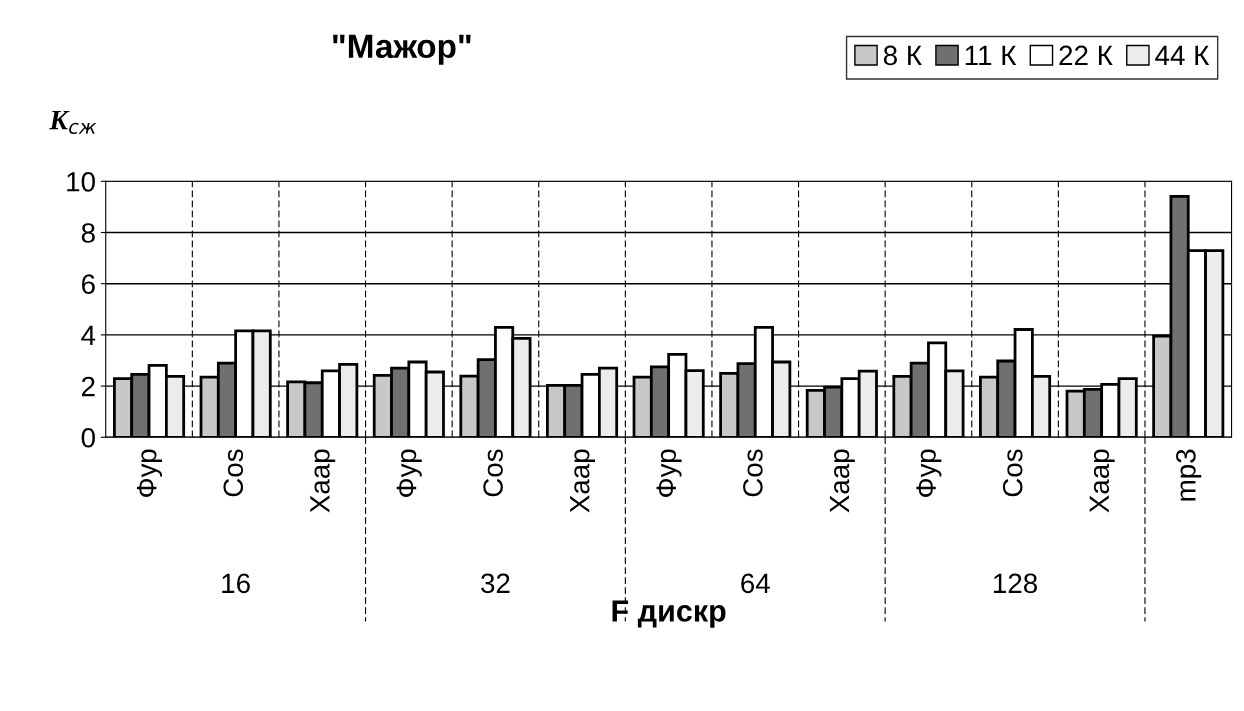  Describe the element at coordinates (236, 583) in the screenshot. I see `text: 16` at that location.